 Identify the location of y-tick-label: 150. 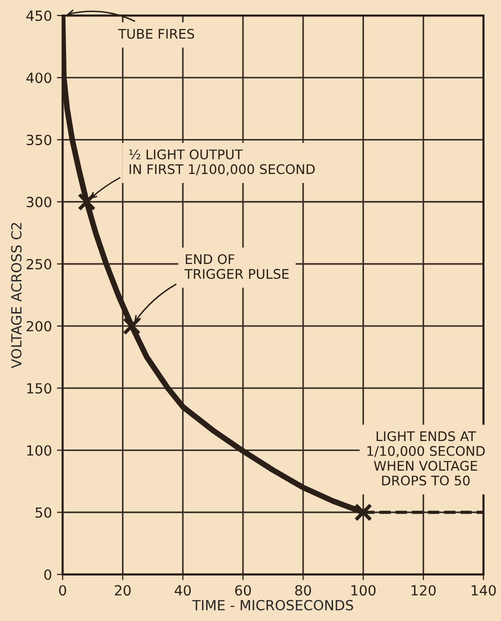
(39, 388).